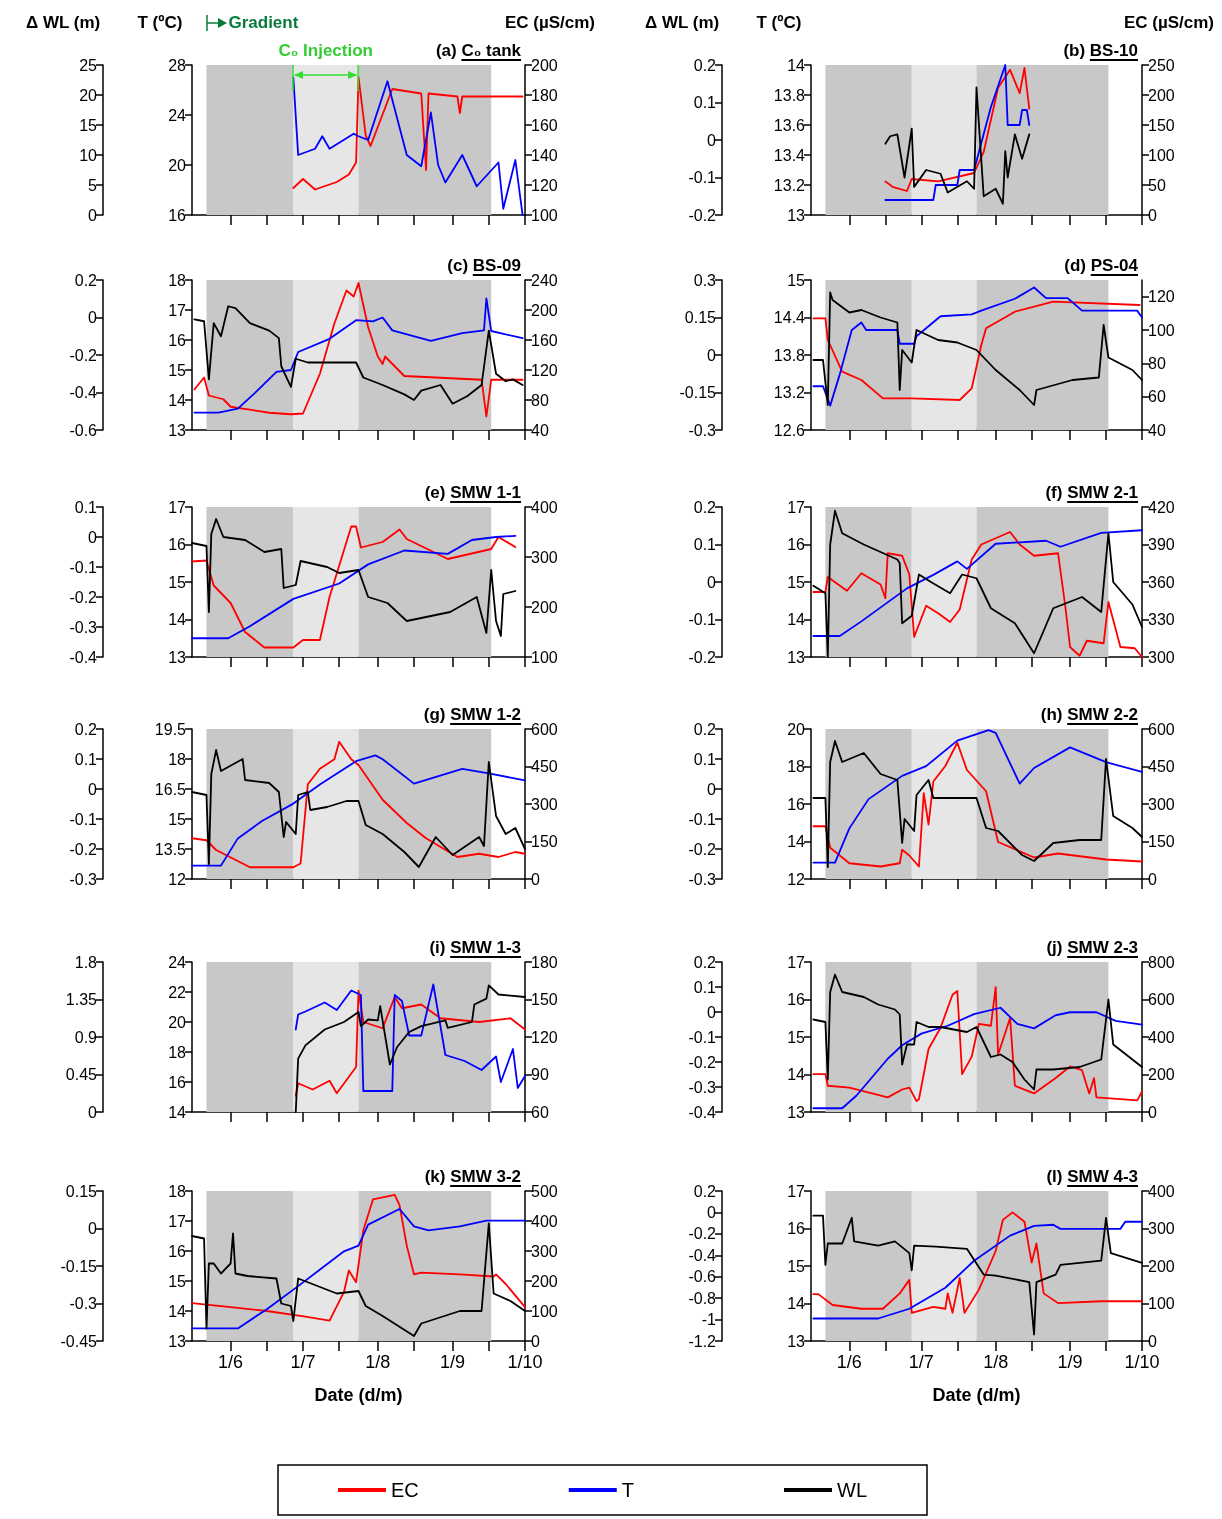 The width and height of the screenshot is (1222, 1519). I want to click on x-tick-label: 1/9, so click(453, 1362).